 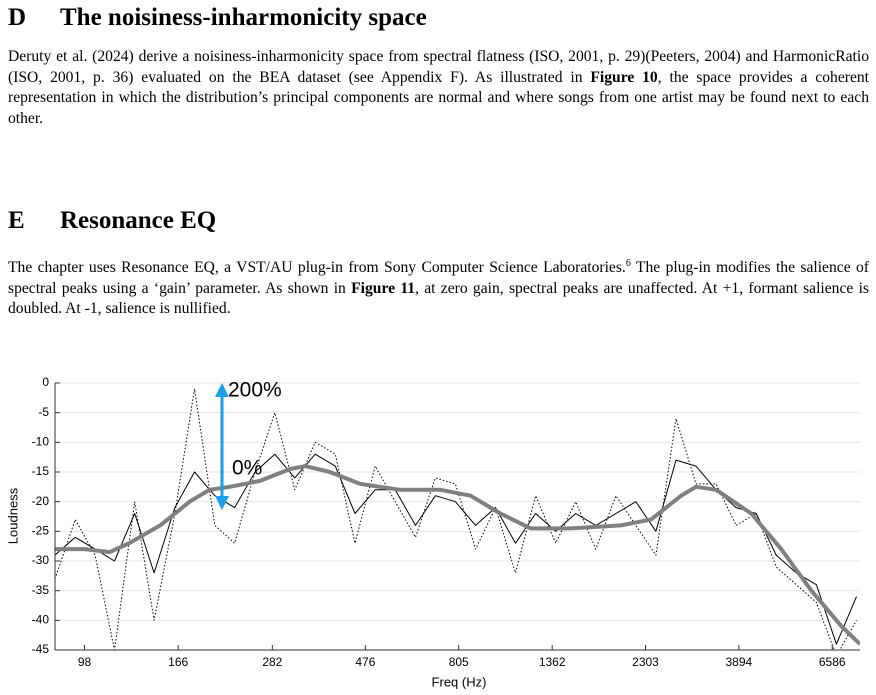 What do you see at coordinates (459, 681) in the screenshot?
I see `x-axis-label: Freq (Hz)` at bounding box center [459, 681].